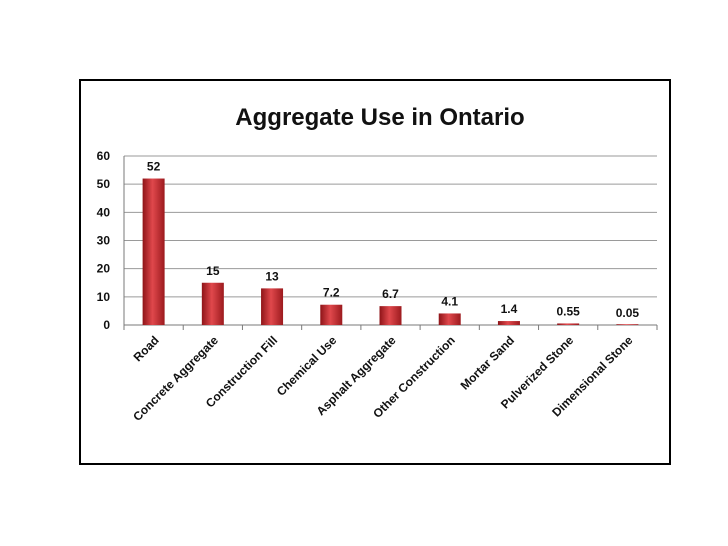 Image resolution: width=728 pixels, height=546 pixels. I want to click on data-label: 7.2, so click(331, 293).